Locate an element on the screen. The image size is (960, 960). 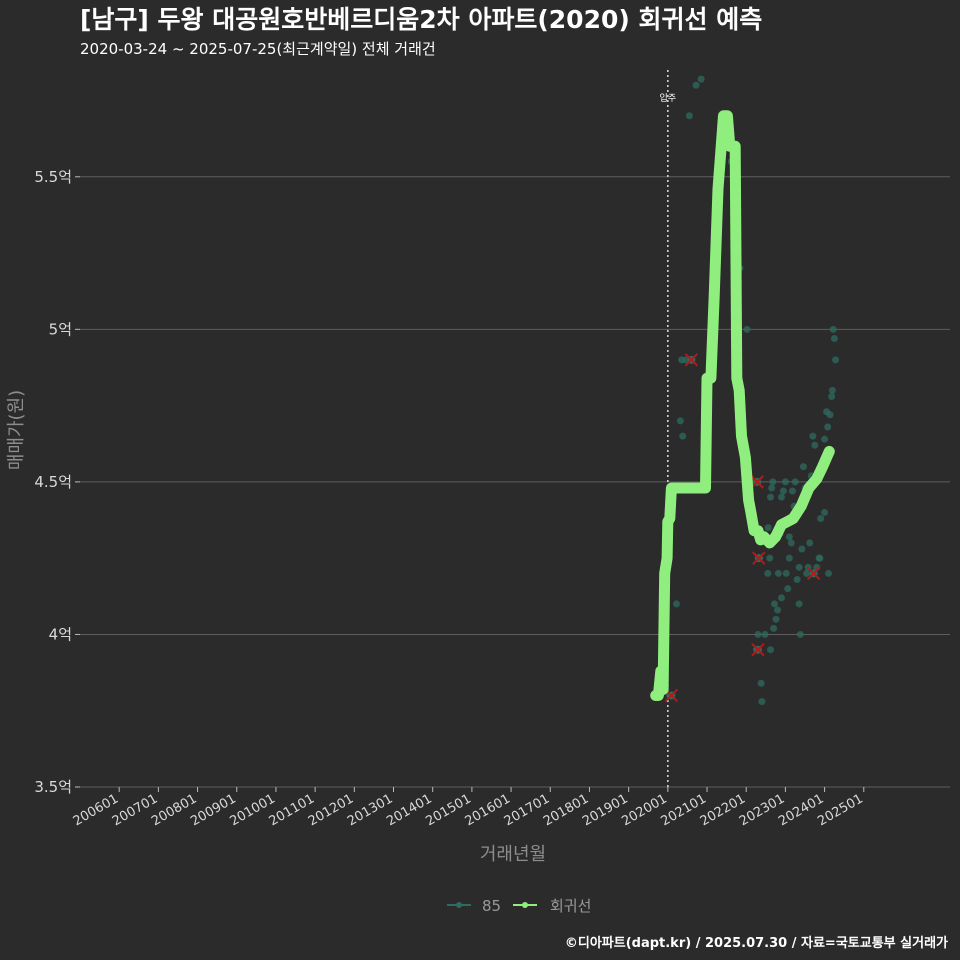
legend: 85 회귀선 is located at coordinates (519, 906).